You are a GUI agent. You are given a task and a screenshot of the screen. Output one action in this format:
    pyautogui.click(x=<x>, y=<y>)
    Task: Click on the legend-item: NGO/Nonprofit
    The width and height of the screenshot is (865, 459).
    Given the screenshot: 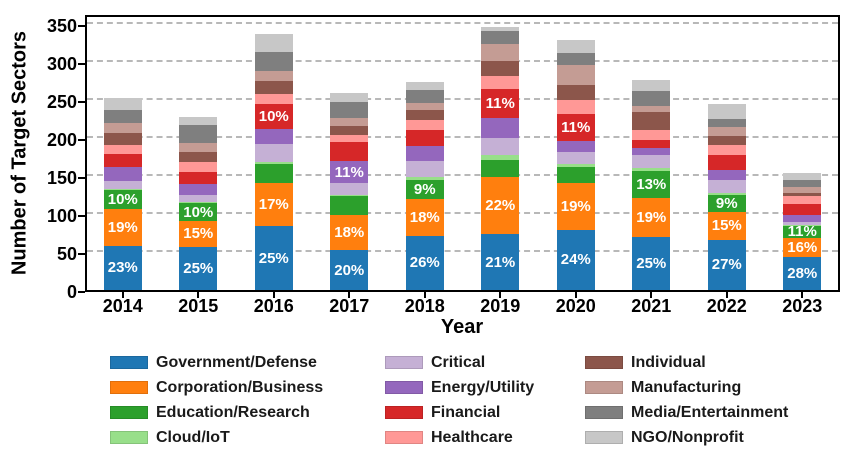 What is the action you would take?
    pyautogui.click(x=664, y=437)
    